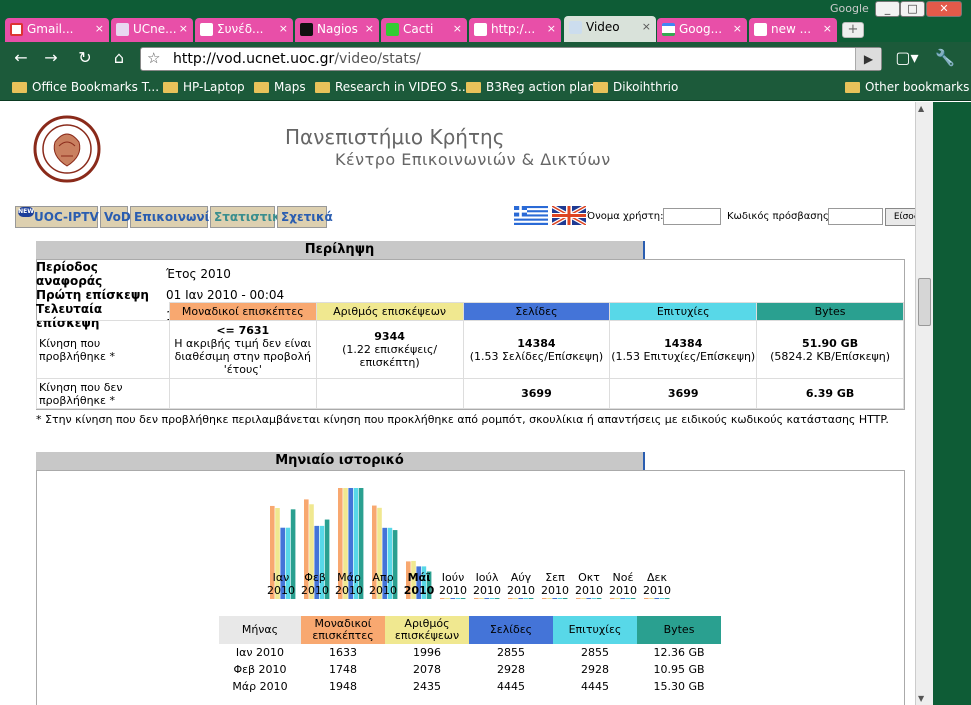 This screenshot has height=705, width=971. What do you see at coordinates (635, 87) in the screenshot?
I see `bookmark-dikoihthrio: Dikoihthrio` at bounding box center [635, 87].